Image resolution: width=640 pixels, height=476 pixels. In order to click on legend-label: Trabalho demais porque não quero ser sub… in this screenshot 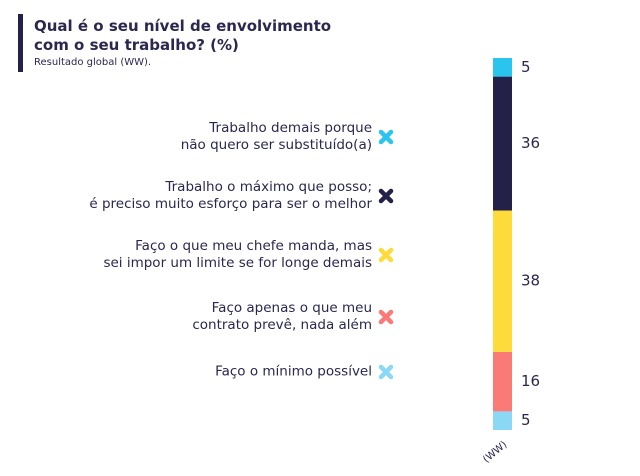, I will do `click(276, 136)`.